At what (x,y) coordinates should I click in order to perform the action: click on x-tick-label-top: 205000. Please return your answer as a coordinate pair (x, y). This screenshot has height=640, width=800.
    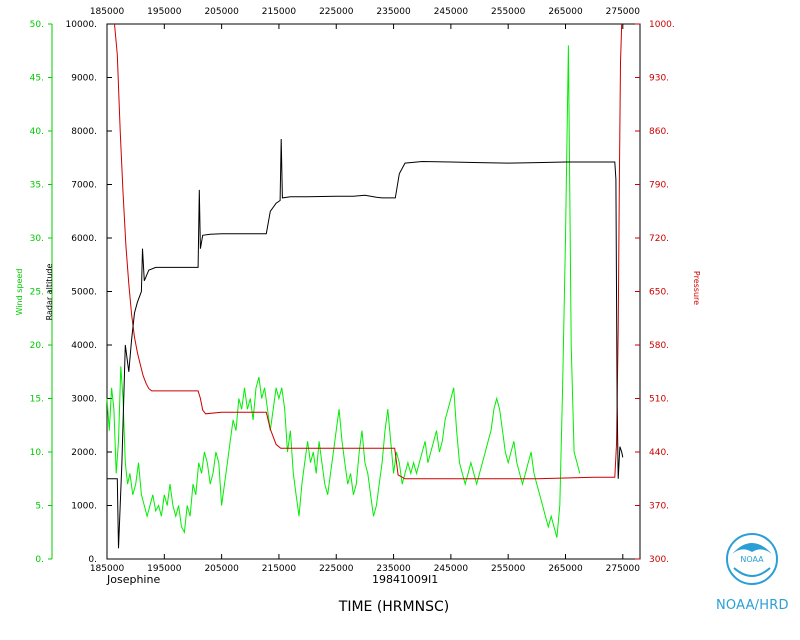
    Looking at the image, I should click on (221, 12).